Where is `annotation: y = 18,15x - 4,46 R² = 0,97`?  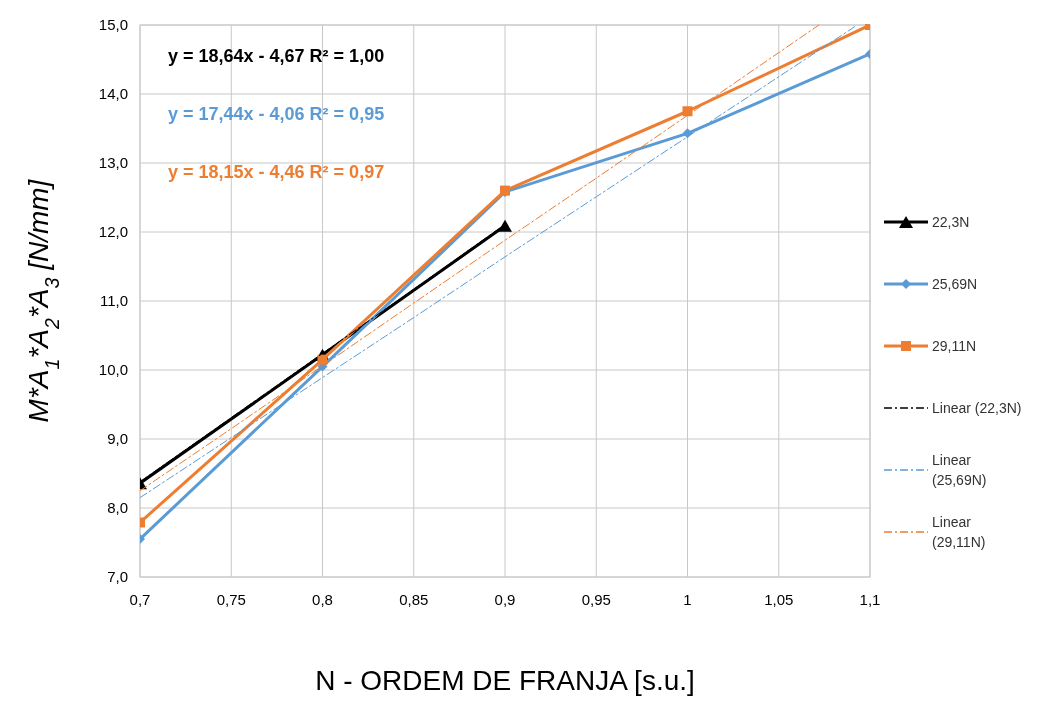 annotation: y = 18,15x - 4,46 R² = 0,97 is located at coordinates (276, 172).